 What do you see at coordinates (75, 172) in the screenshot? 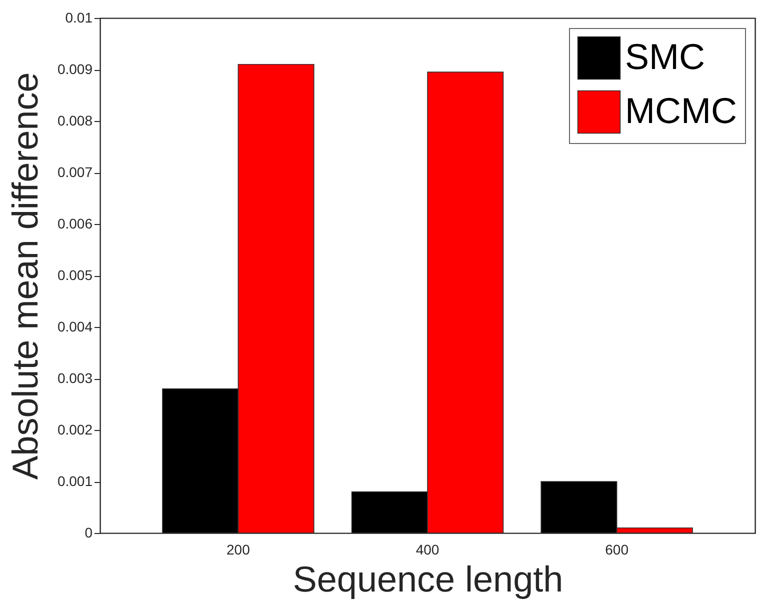
I see `y-tick-label: 0.007` at bounding box center [75, 172].